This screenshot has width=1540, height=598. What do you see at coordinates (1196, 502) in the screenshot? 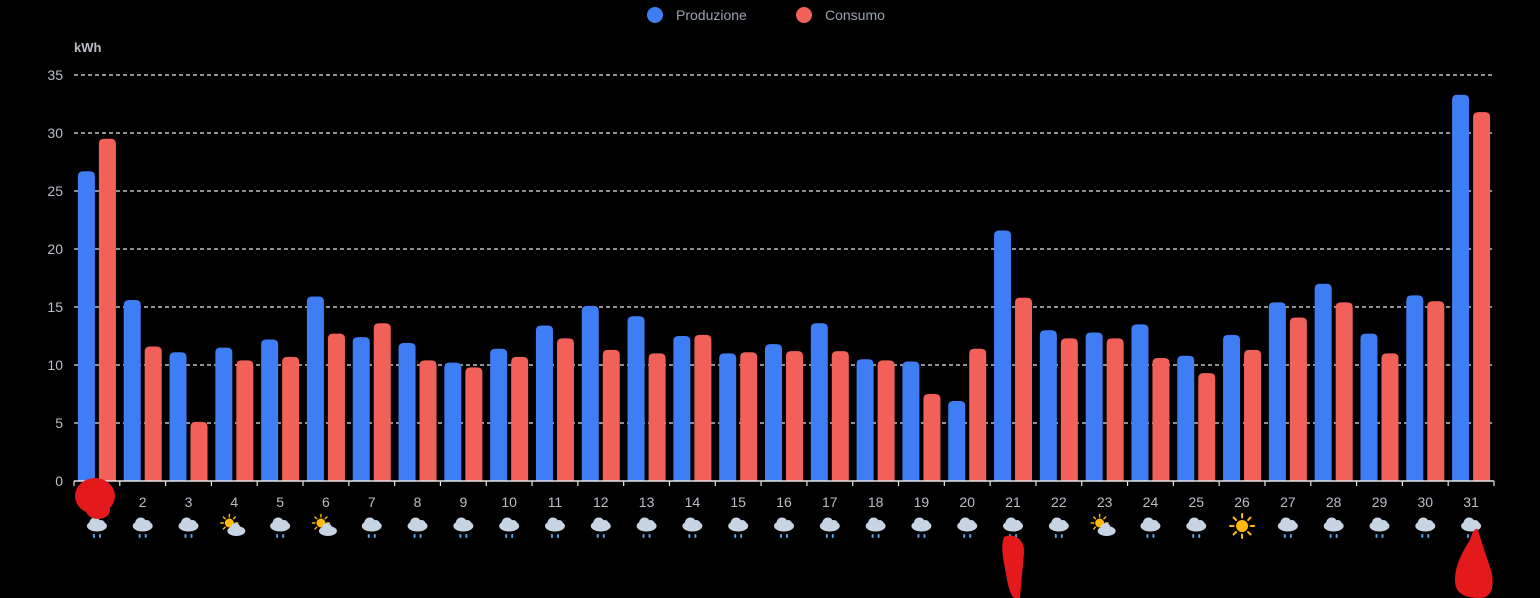
I see `x-tick-label: 25` at bounding box center [1196, 502].